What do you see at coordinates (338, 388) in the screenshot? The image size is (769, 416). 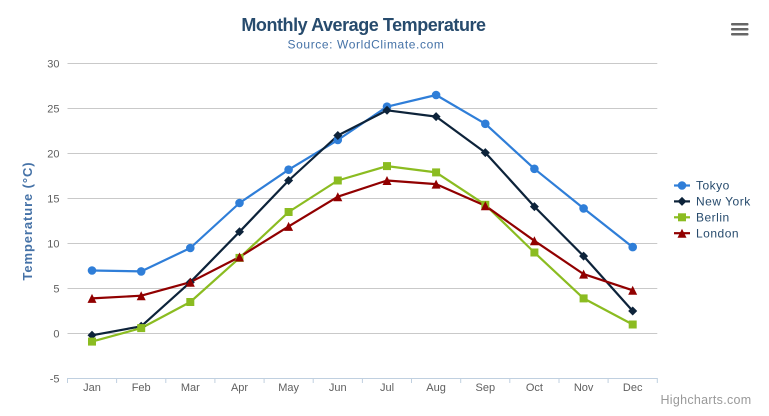 I see `svg-text: Jun` at bounding box center [338, 388].